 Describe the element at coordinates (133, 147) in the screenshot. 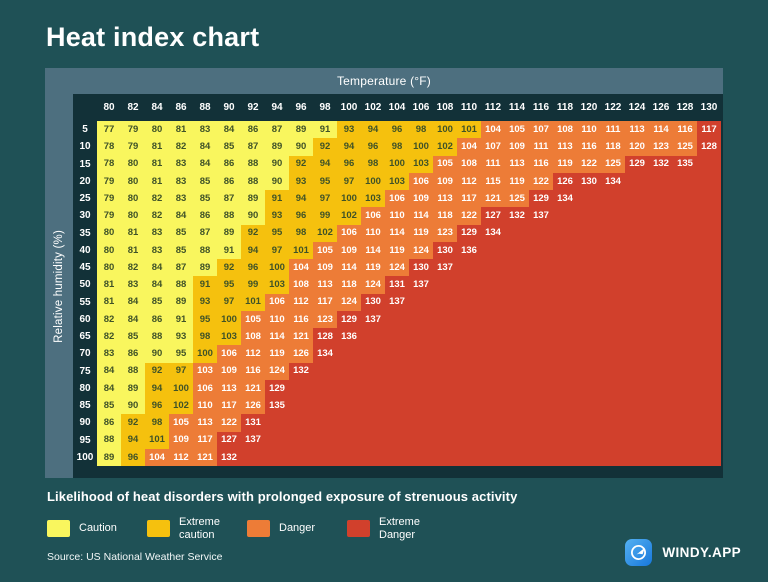

I see `heat-index-cell: 79` at that location.